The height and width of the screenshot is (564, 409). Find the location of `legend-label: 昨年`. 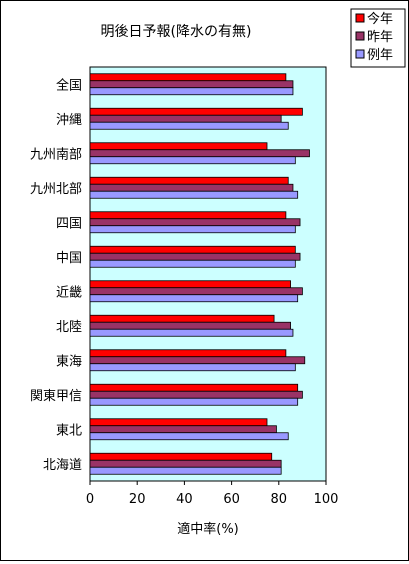

legend-label: 昨年 is located at coordinates (380, 37).